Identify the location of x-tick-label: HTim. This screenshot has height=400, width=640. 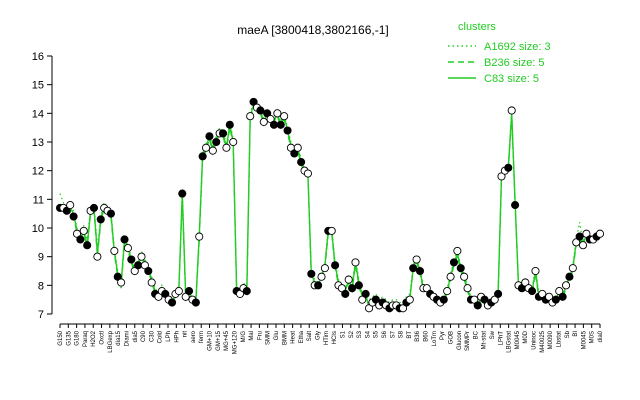
(327, 338).